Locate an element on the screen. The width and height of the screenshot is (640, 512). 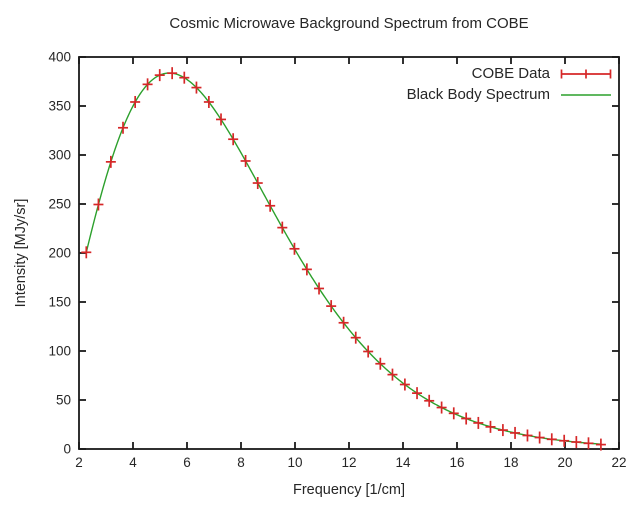
legend-entry-cobe-data: COBE Data is located at coordinates (509, 73).